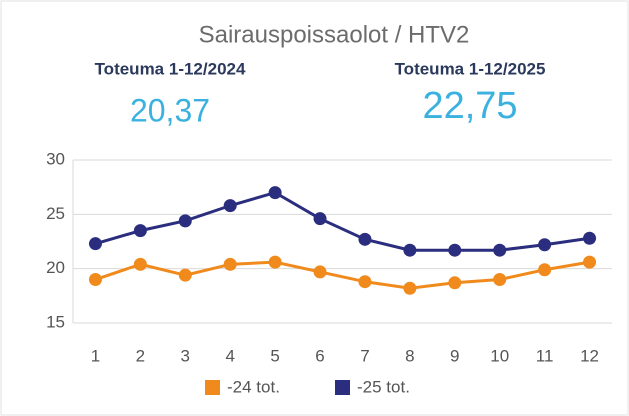 The image size is (629, 416). I want to click on chart-title: Sairauspoissaolot / HTV2, so click(334, 34).